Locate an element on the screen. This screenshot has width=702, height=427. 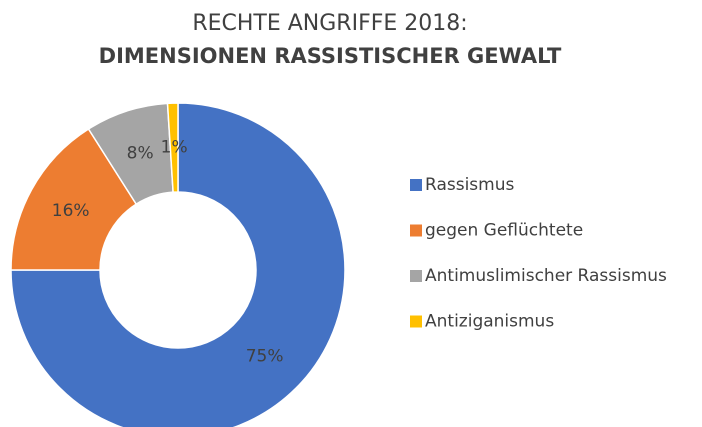
chart-title: RECHTE ANGRIFFE 2018: is located at coordinates (329, 23).